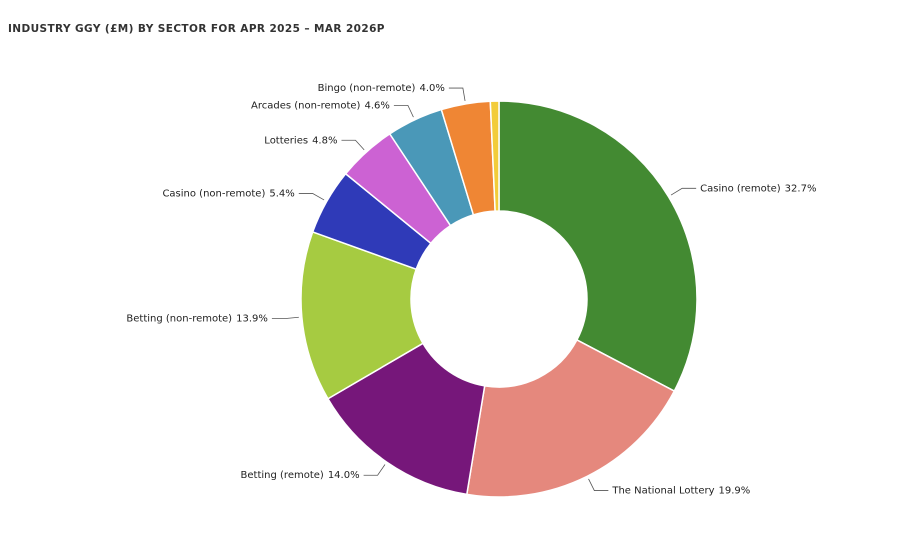 The image size is (920, 550). I want to click on slice-label: Betting (non-remote) 13.9%, so click(196, 318).